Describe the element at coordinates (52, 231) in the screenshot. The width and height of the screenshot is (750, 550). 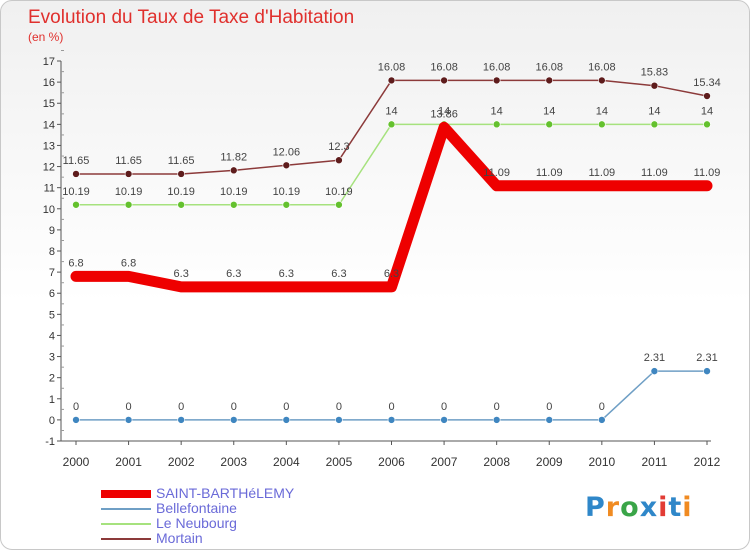
I see `y-tick-label: 9` at that location.